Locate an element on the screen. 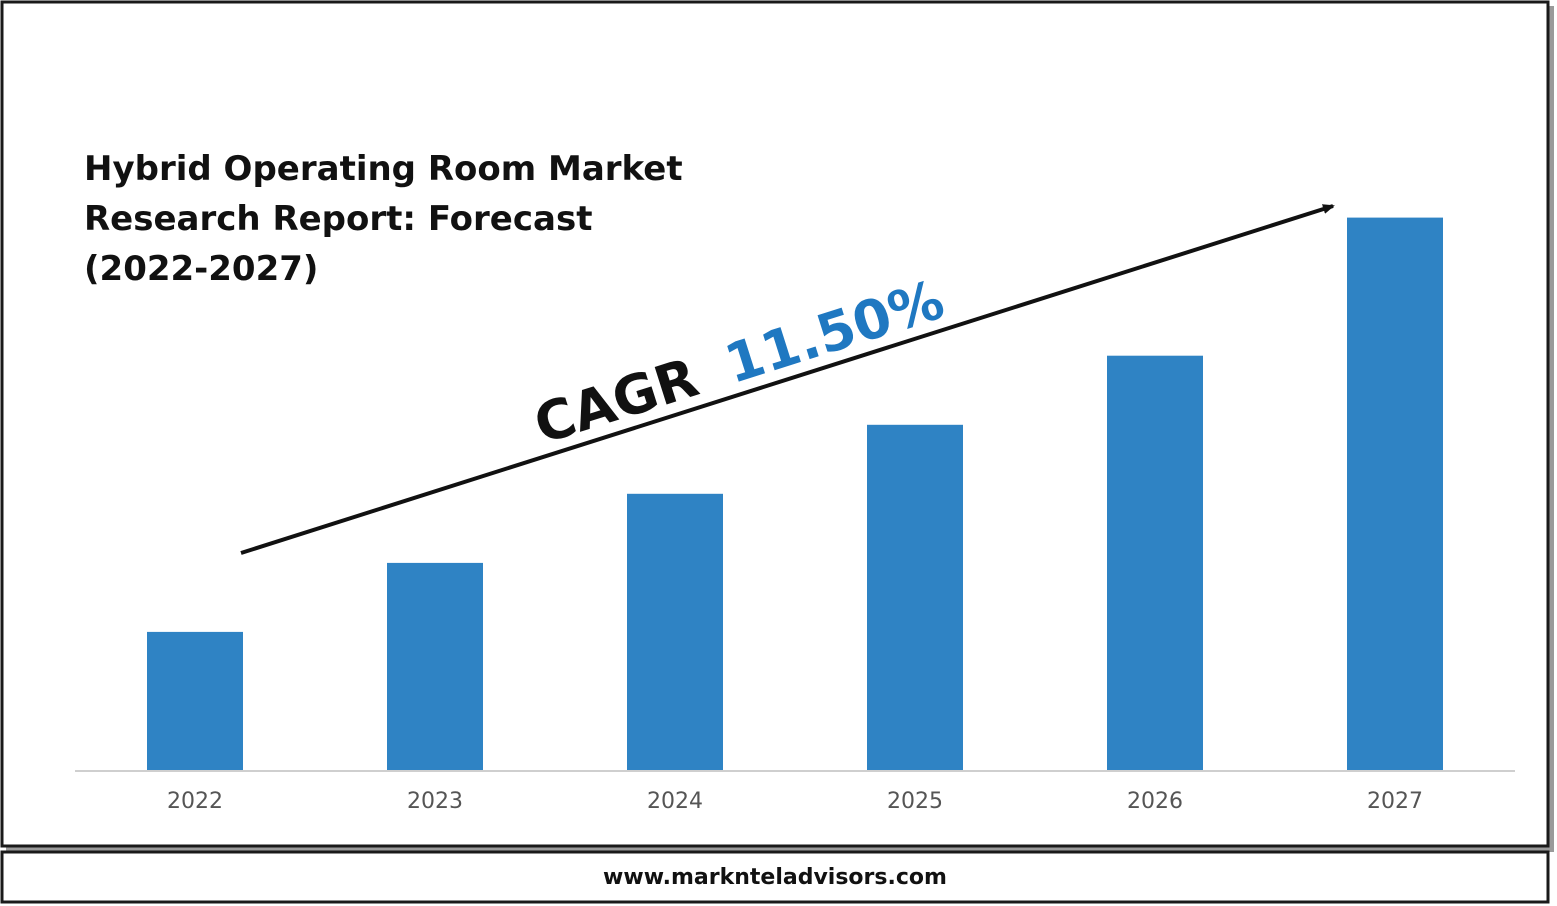 This screenshot has height=906, width=1557. x-tick-label-2027: 2027 is located at coordinates (1395, 801).